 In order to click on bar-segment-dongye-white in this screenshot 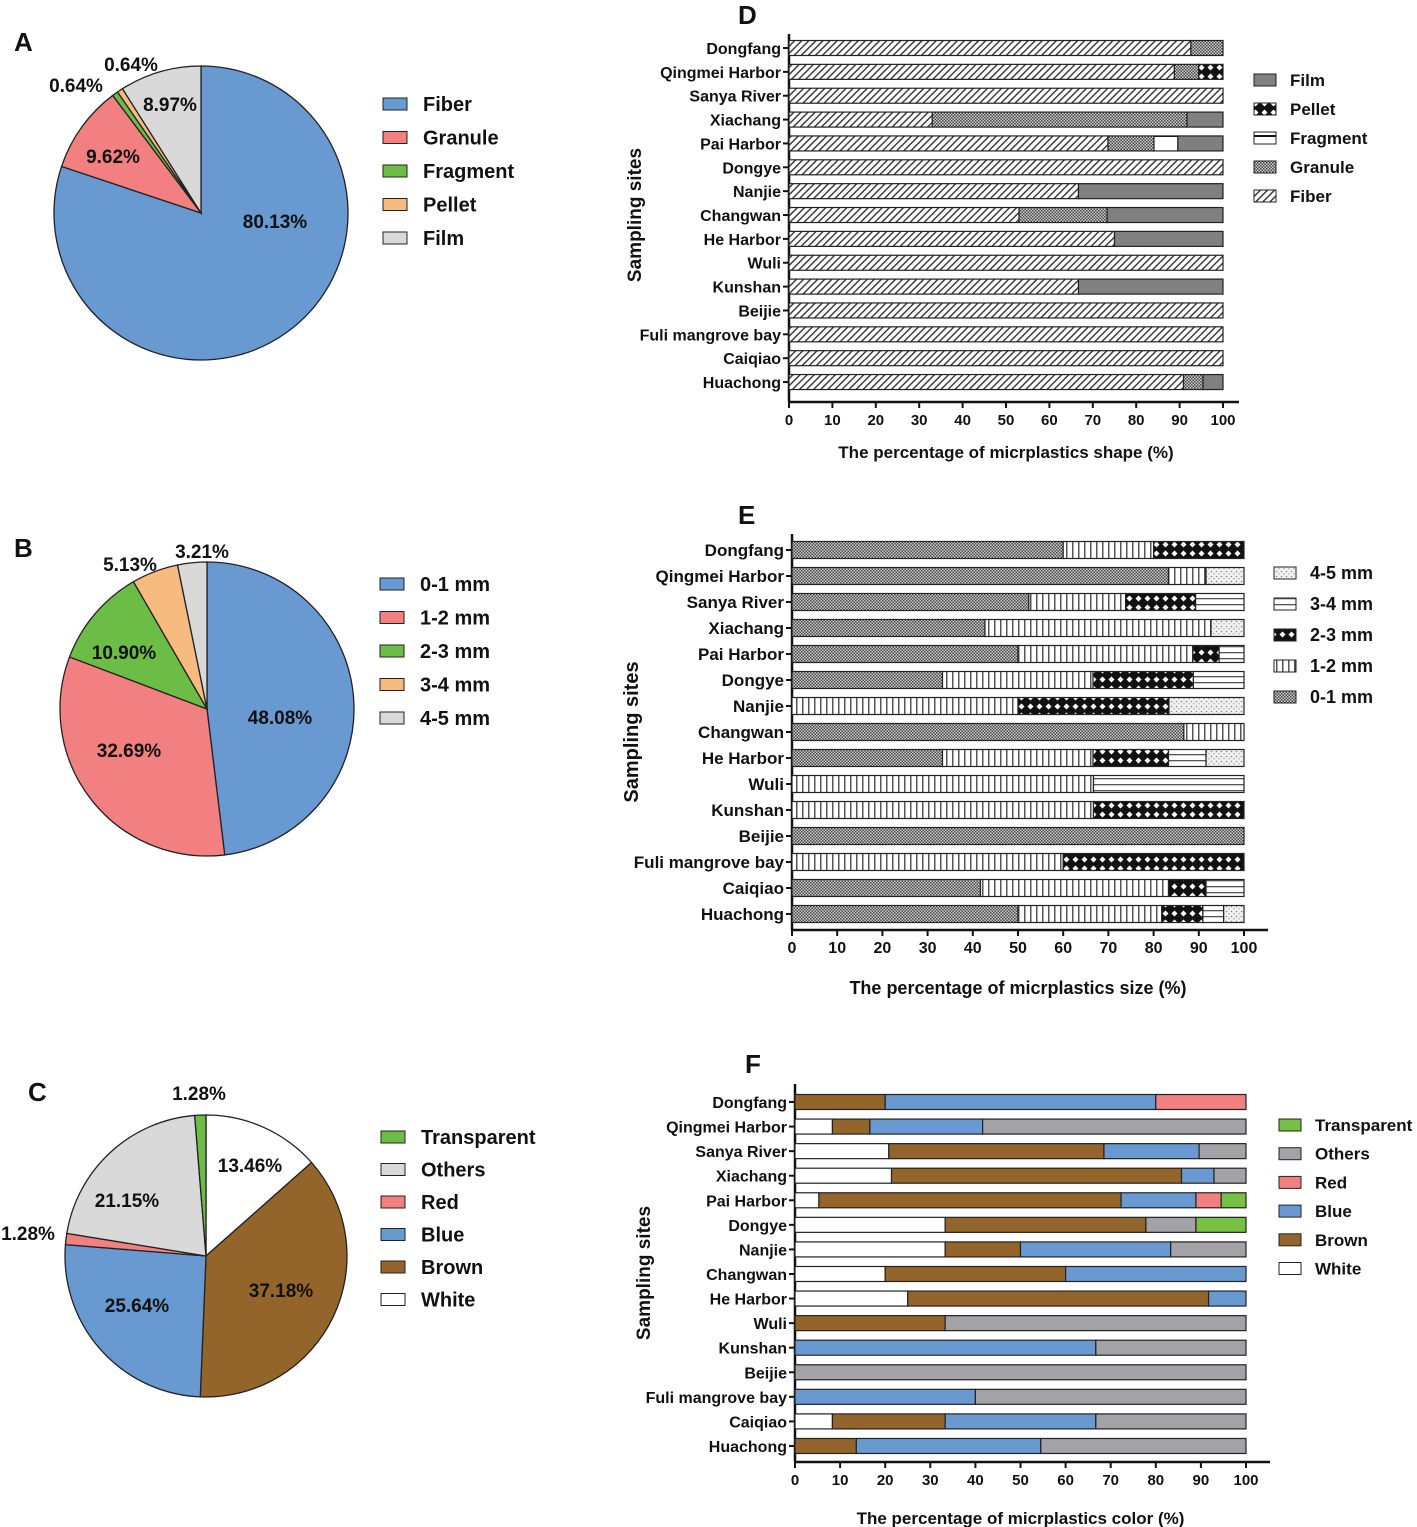, I will do `click(870, 1224)`.